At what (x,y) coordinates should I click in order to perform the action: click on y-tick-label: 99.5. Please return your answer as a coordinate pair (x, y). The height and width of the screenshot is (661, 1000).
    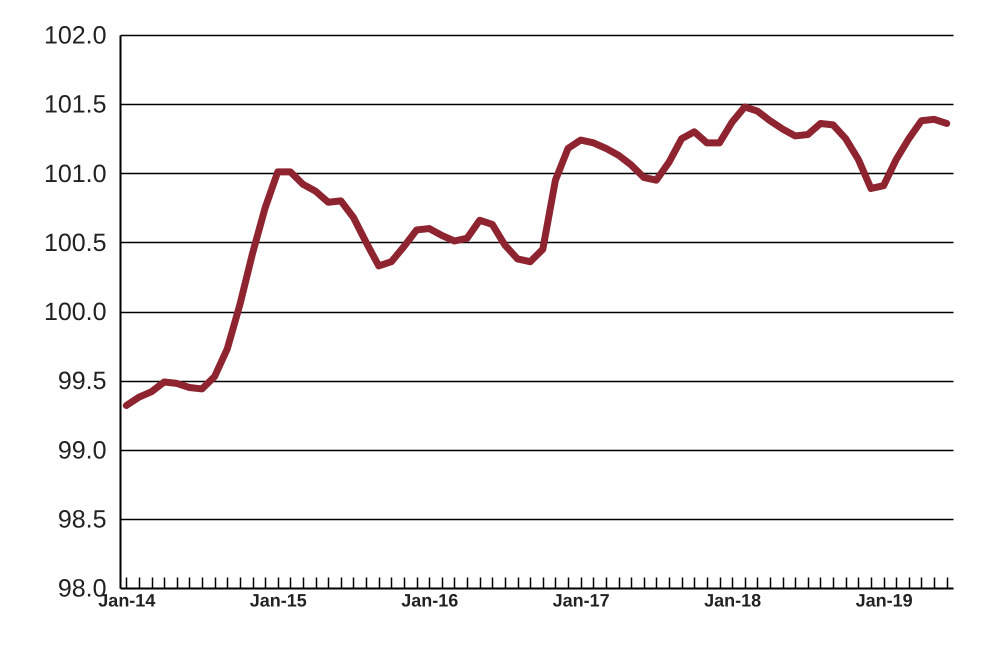
    Looking at the image, I should click on (82, 381).